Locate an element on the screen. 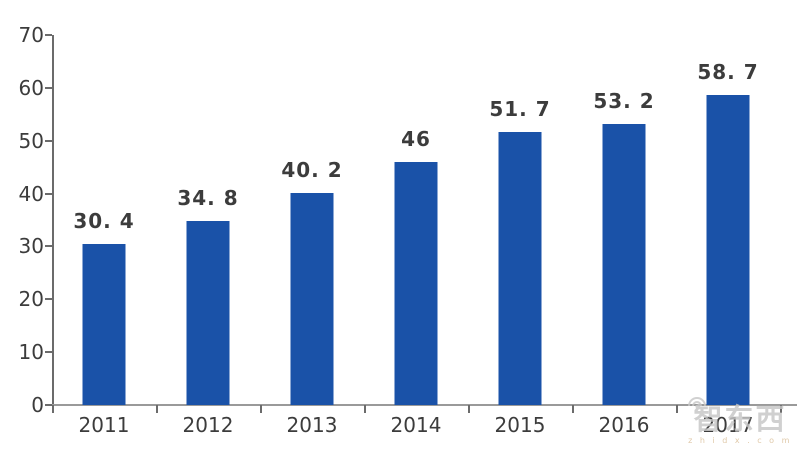 This screenshot has height=450, width=800. x-axis-label: 2013 is located at coordinates (312, 425).